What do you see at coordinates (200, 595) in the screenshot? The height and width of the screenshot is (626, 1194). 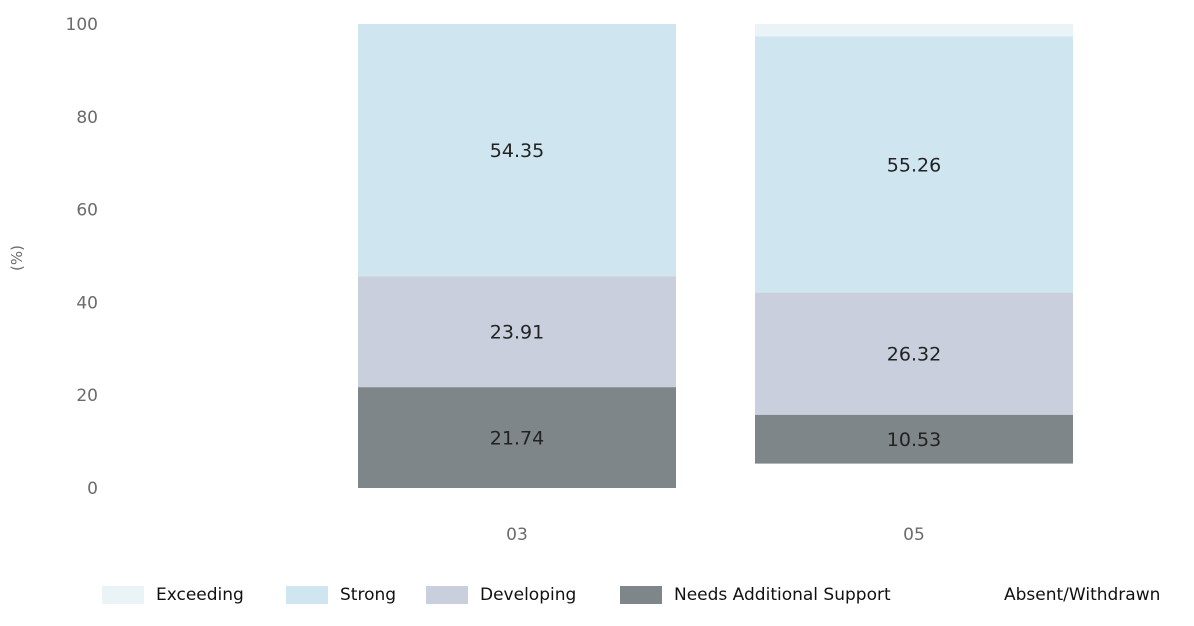 I see `legend-item-label: Exceeding` at bounding box center [200, 595].